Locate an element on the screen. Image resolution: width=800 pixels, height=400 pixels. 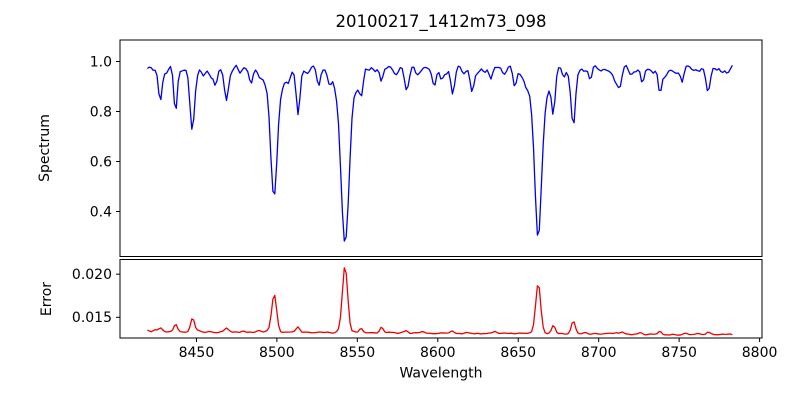
x-tick-label: 8700 is located at coordinates (599, 353).